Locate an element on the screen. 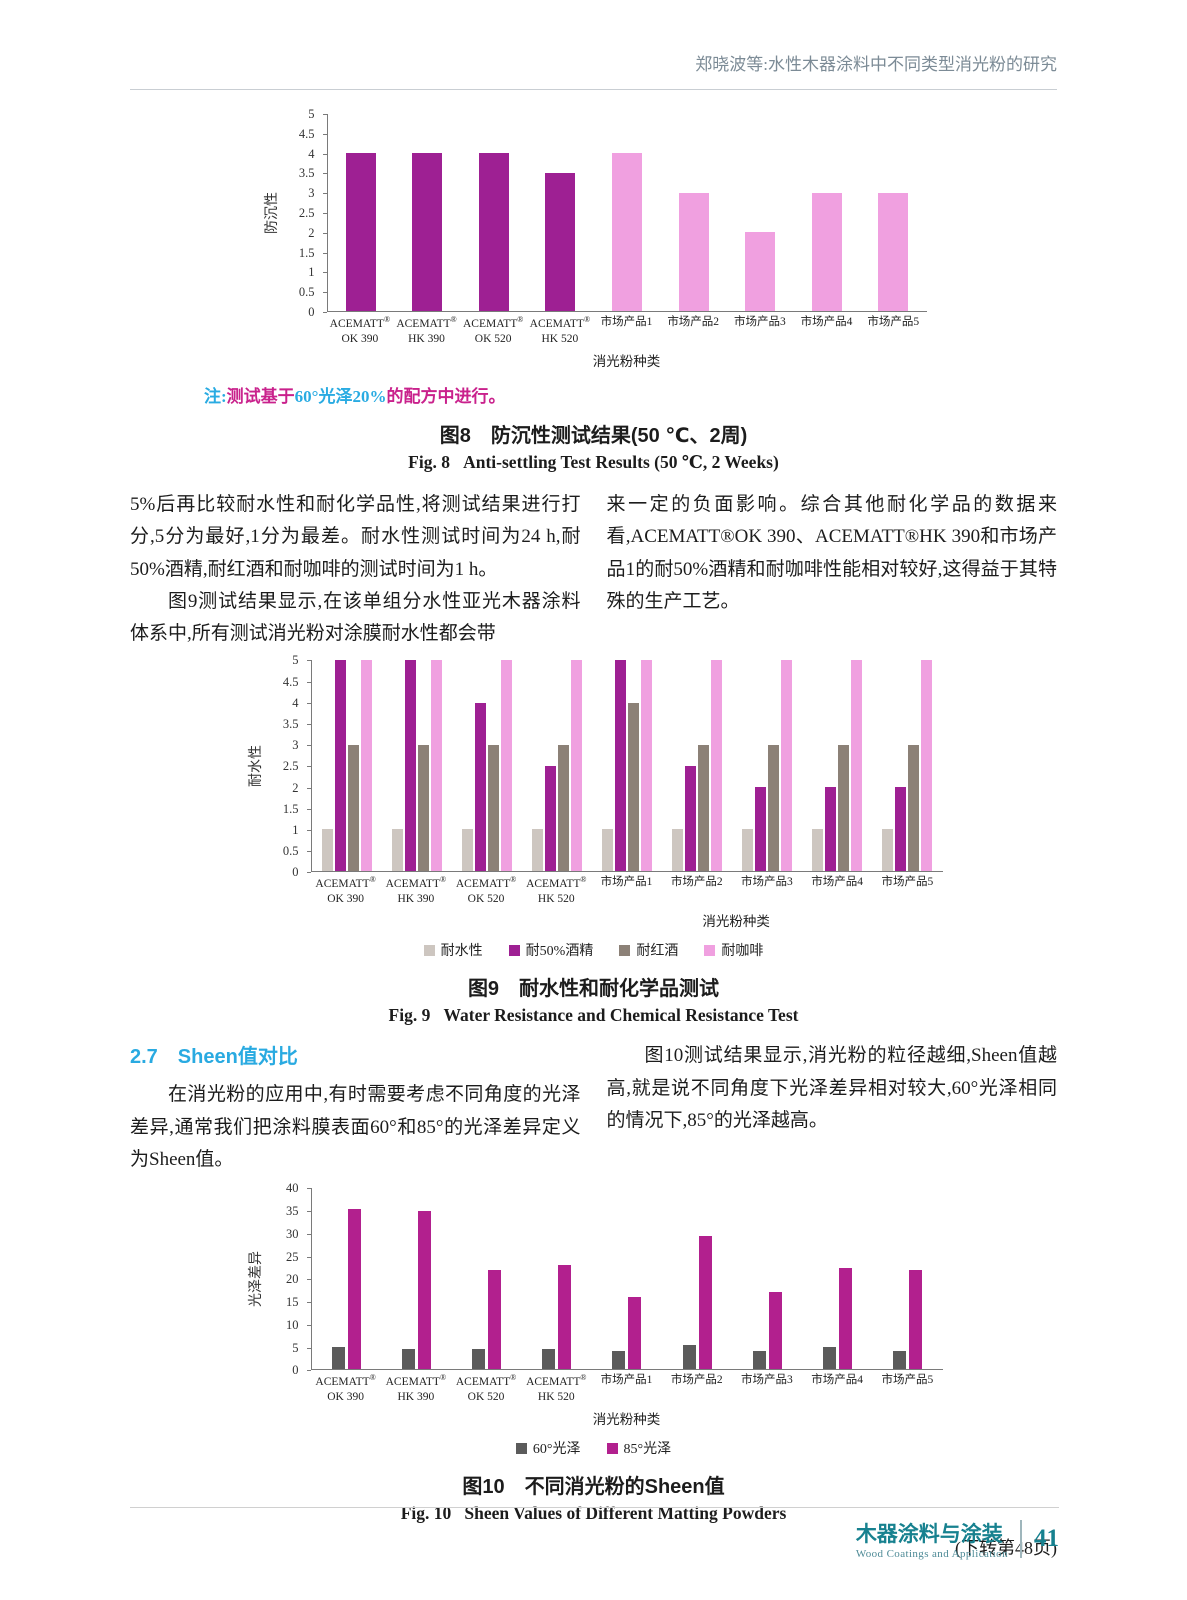  y-tick-label: 2.5 is located at coordinates (290, 766).